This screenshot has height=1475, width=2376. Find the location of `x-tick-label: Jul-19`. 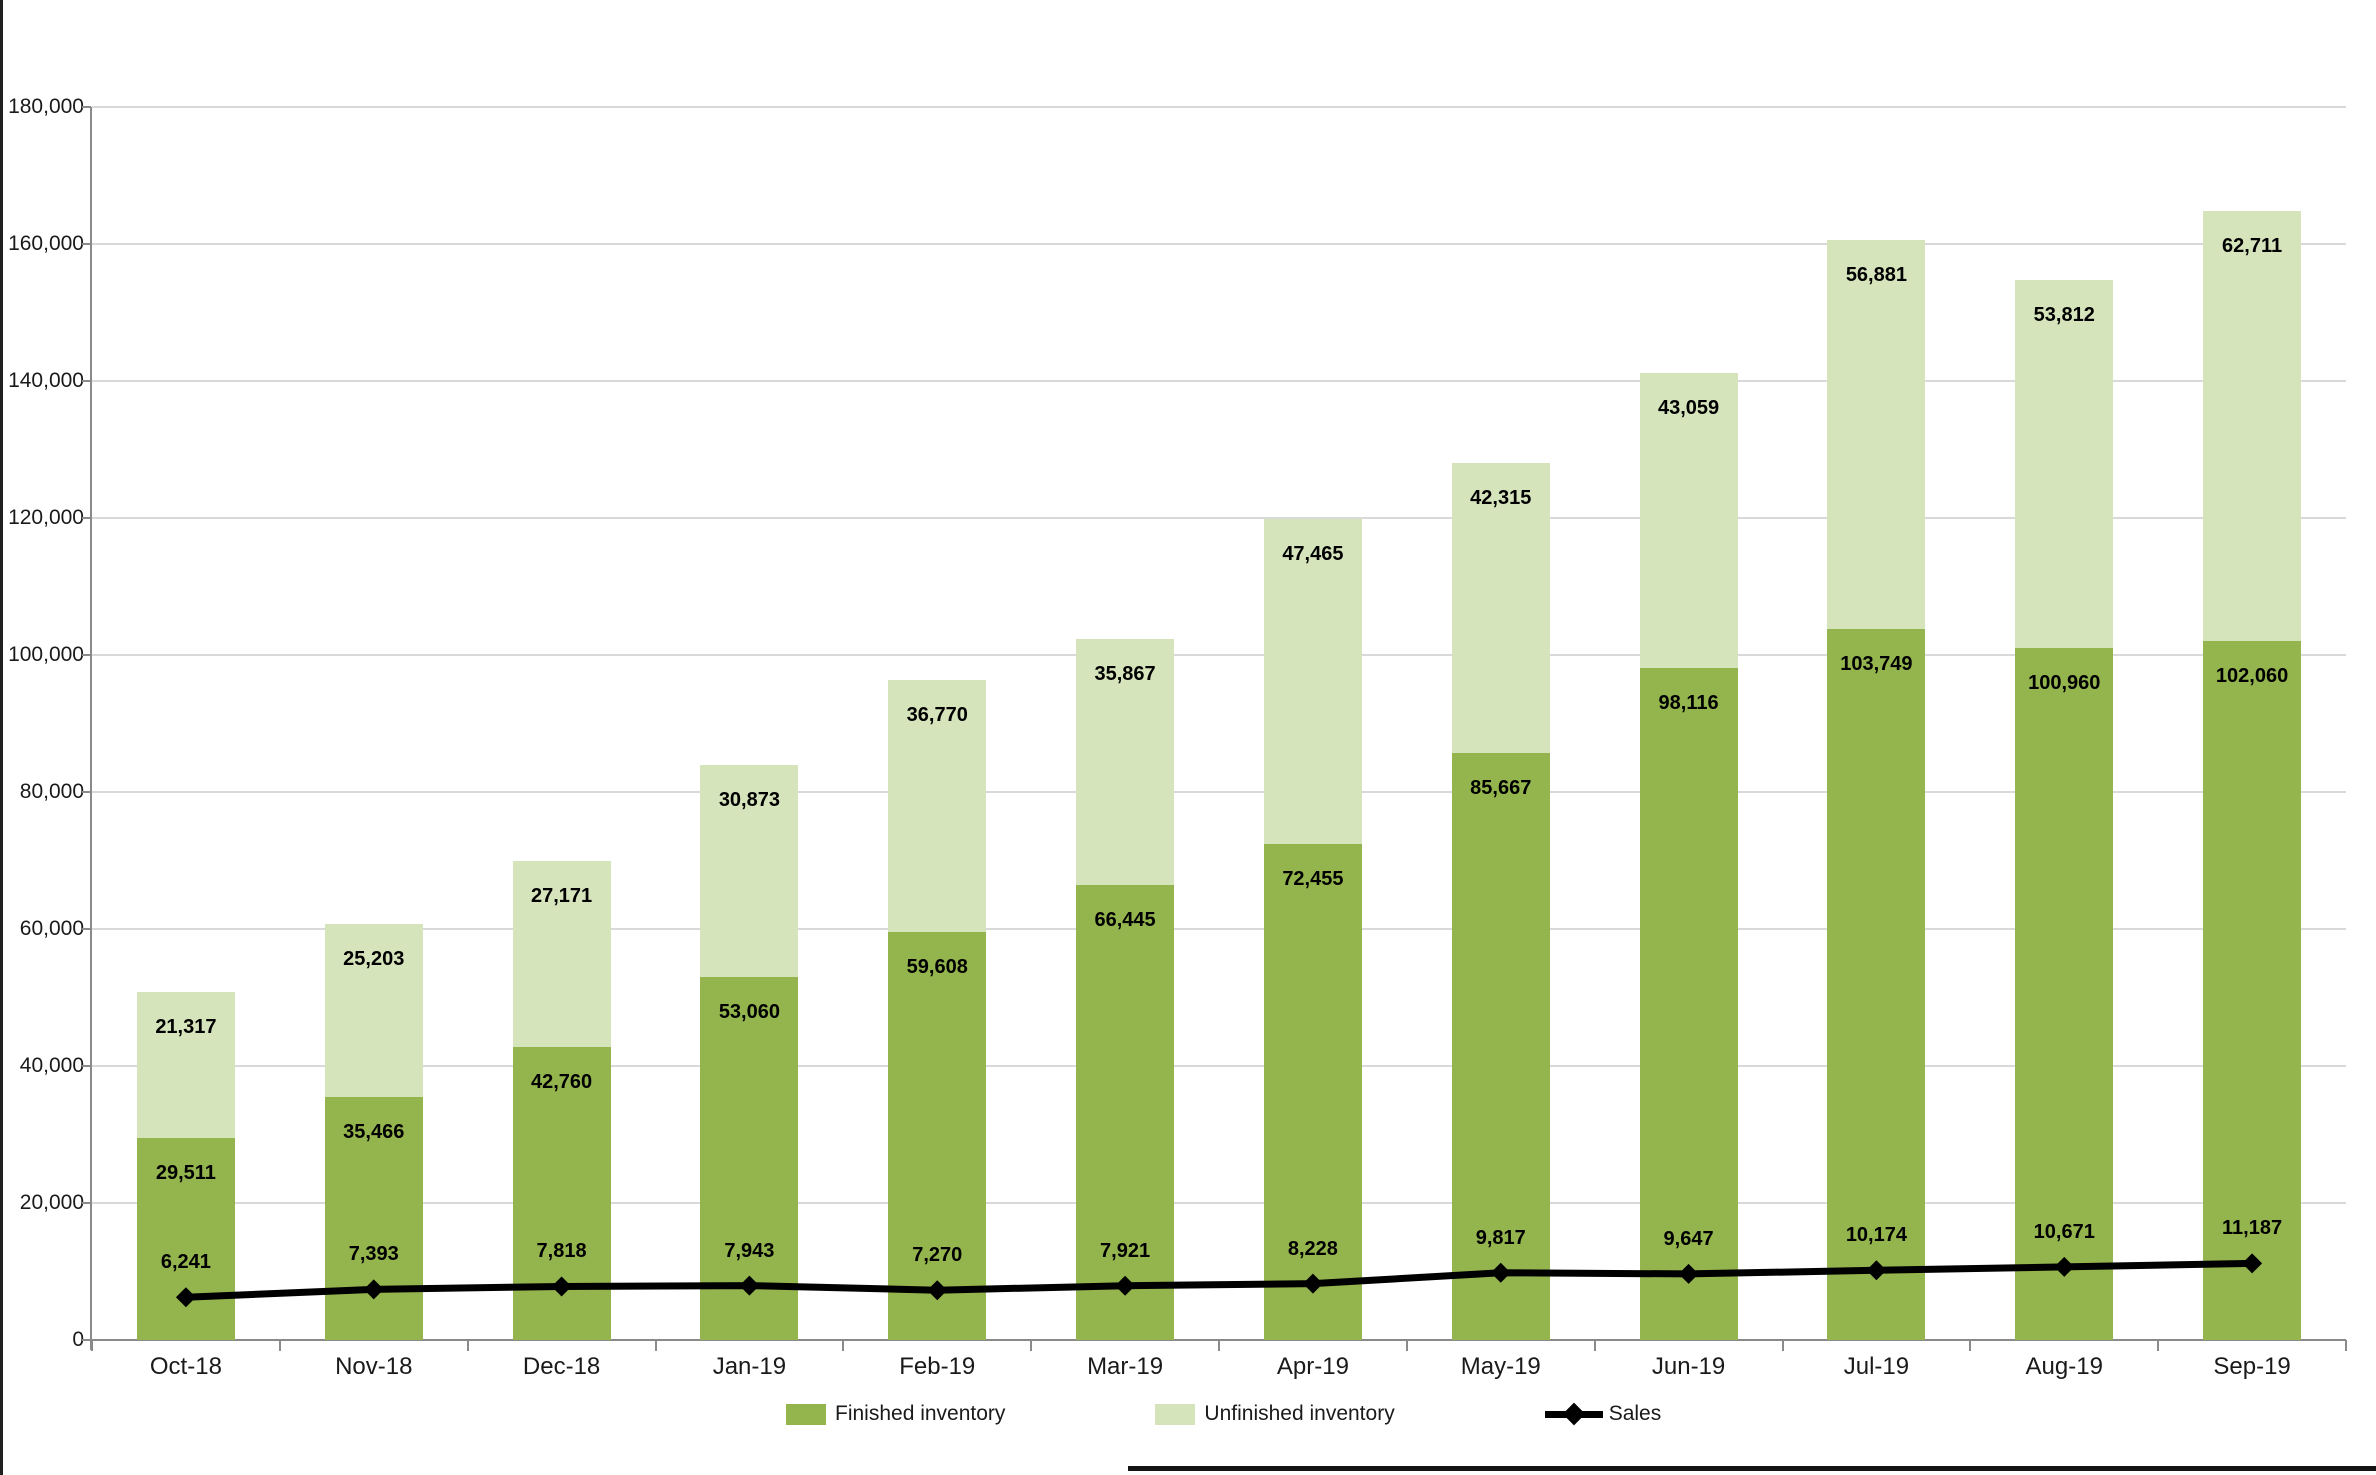

x-tick-label: Jul-19 is located at coordinates (1876, 1366).